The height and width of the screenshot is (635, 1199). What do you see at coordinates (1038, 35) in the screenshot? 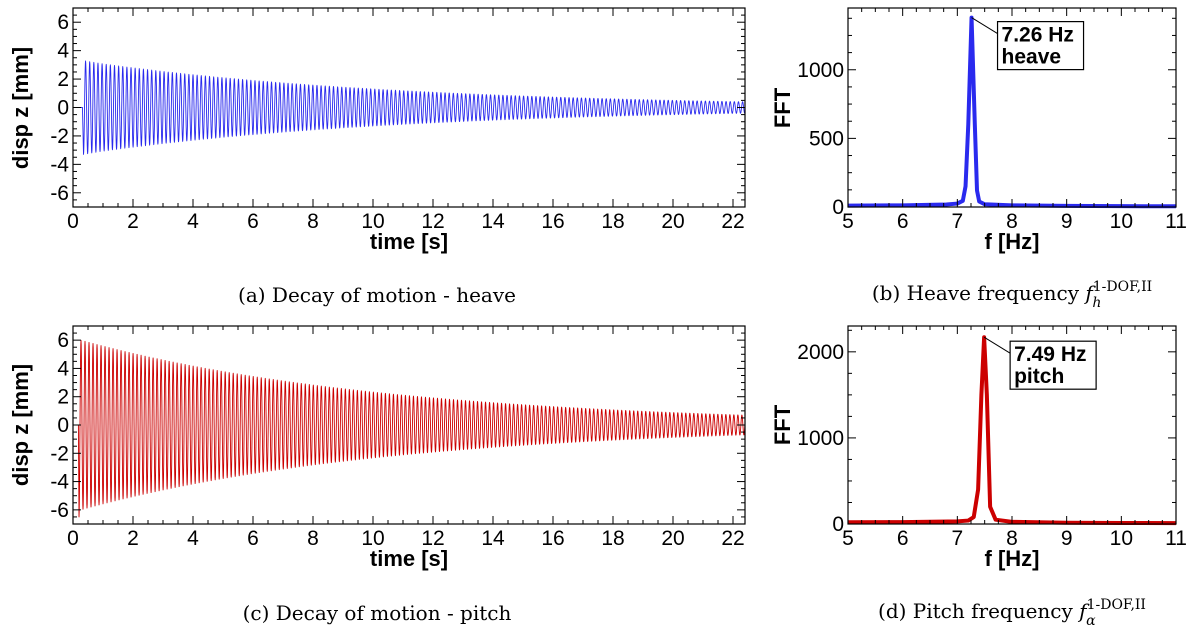
I see `annotation-text: 7.26 Hz` at bounding box center [1038, 35].